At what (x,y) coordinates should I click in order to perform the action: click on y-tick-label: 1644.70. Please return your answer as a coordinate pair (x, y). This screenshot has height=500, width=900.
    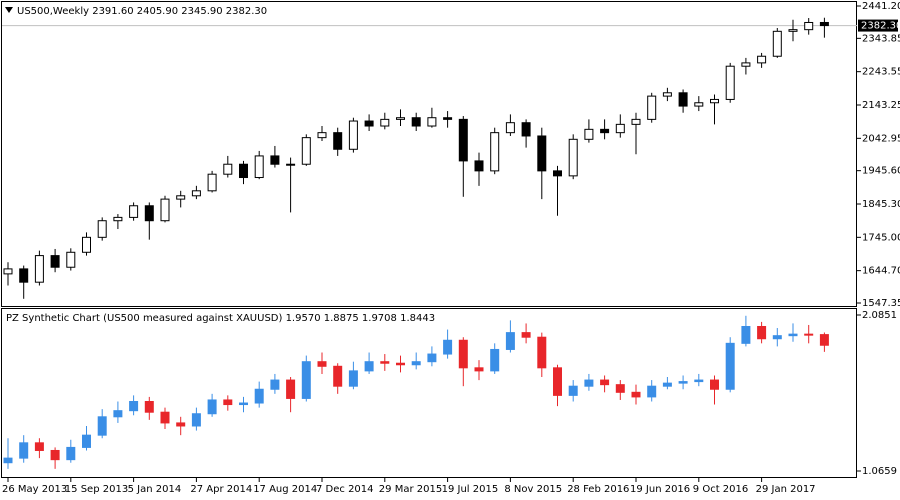
    Looking at the image, I should click on (881, 271).